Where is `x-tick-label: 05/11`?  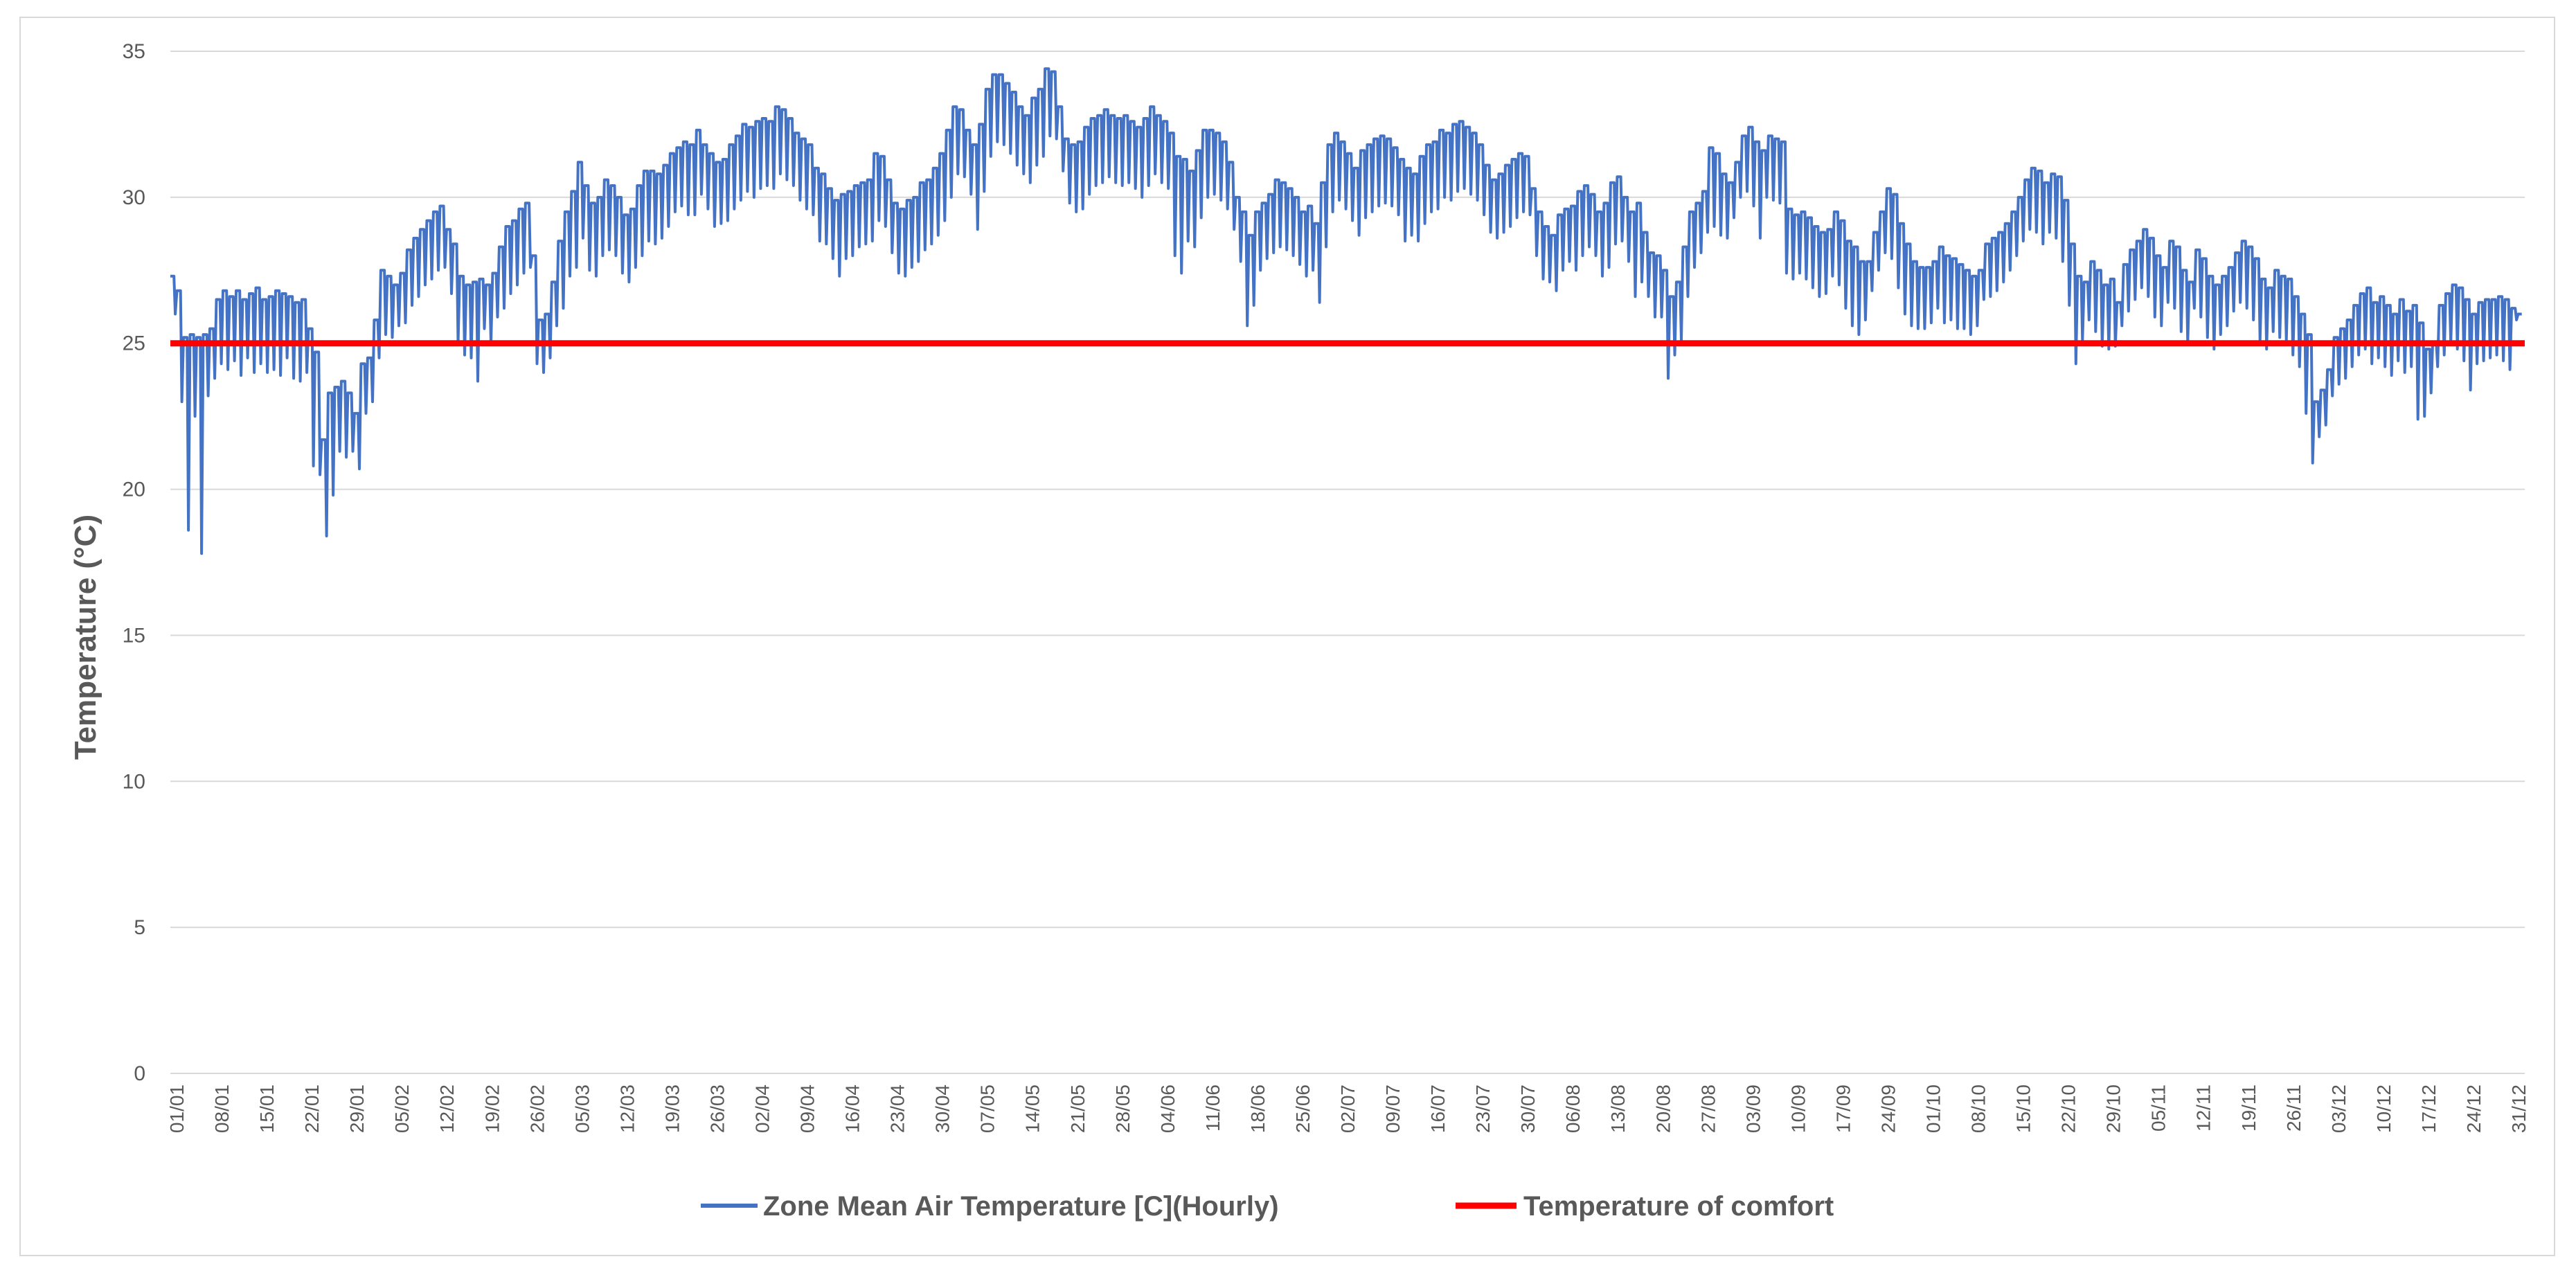
x-tick-label: 05/11 is located at coordinates (2159, 1108).